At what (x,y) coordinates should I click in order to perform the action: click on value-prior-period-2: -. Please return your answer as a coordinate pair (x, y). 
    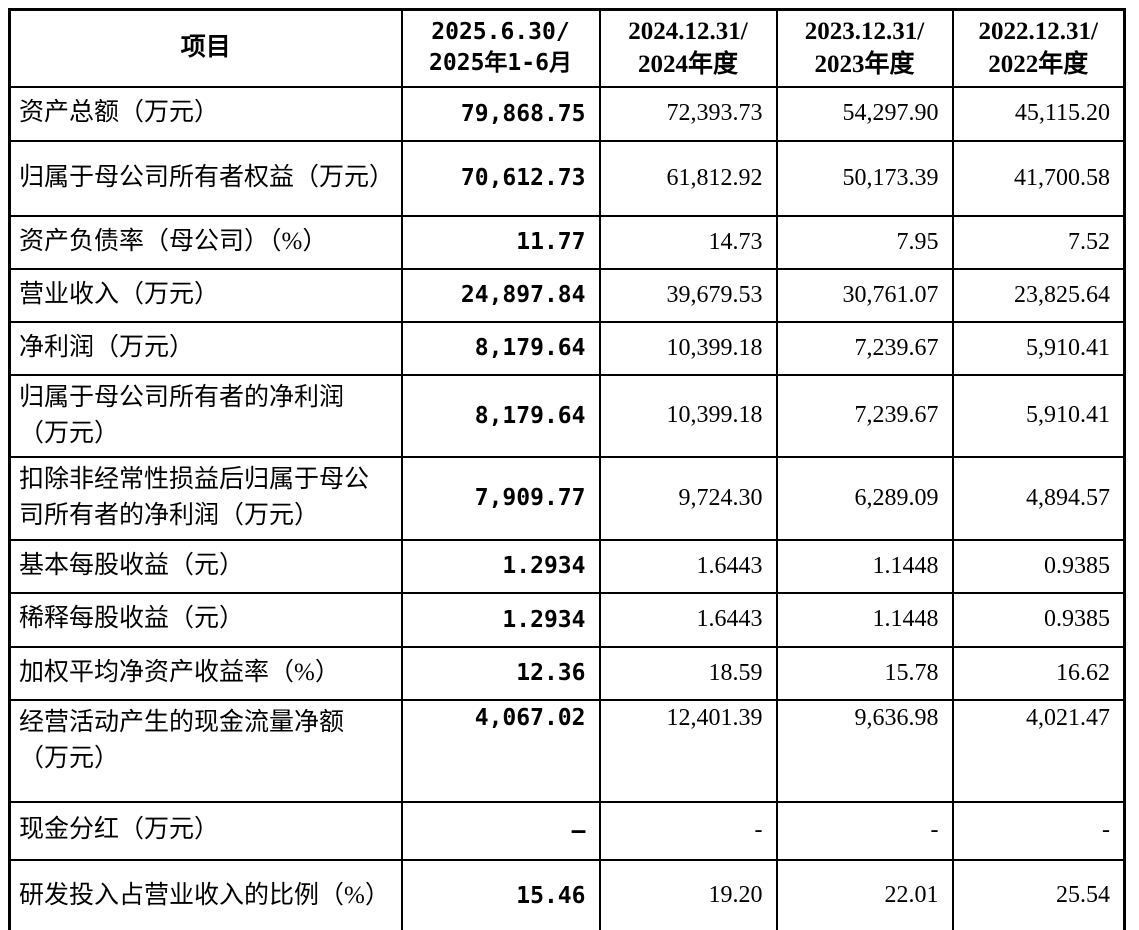
    Looking at the image, I should click on (864, 830).